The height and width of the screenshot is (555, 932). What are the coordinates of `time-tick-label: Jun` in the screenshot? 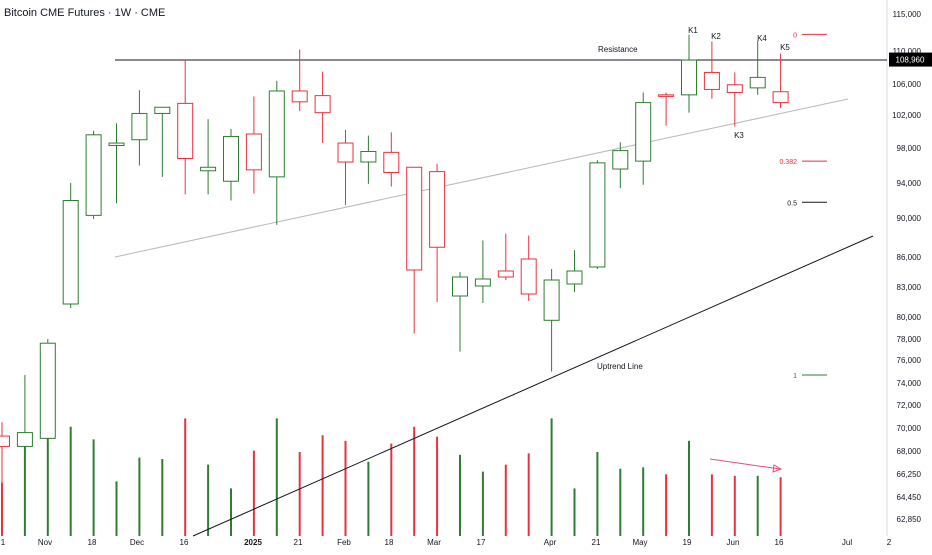 It's located at (733, 542).